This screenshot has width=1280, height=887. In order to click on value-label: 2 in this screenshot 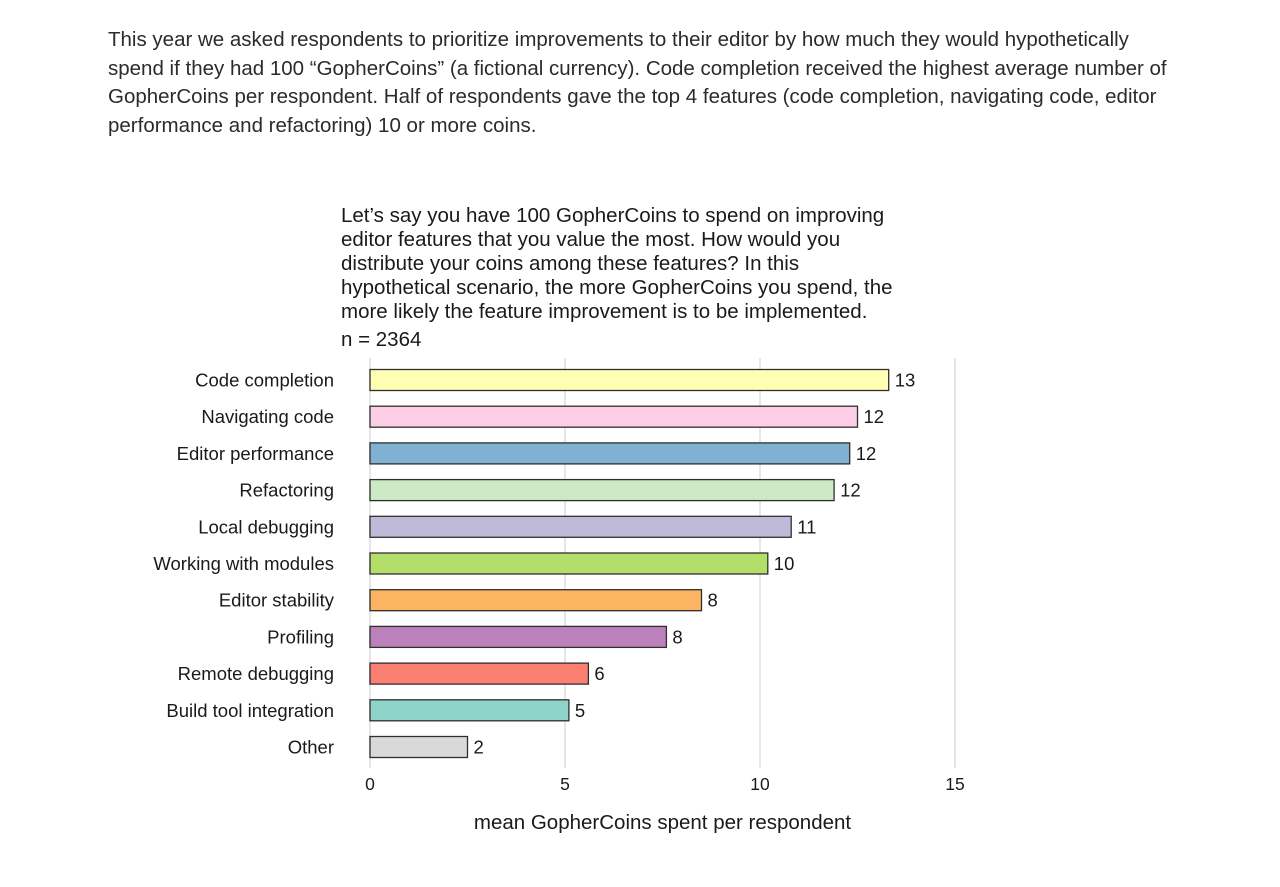, I will do `click(479, 747)`.